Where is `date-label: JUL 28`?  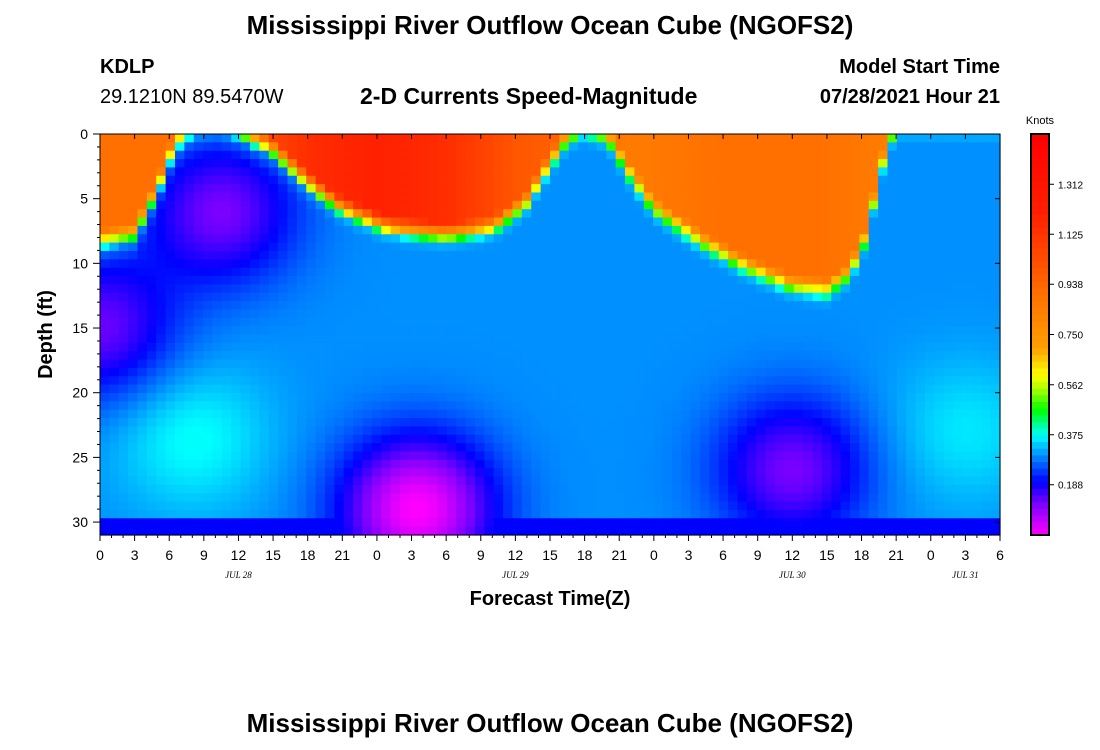
date-label: JUL 28 is located at coordinates (238, 575).